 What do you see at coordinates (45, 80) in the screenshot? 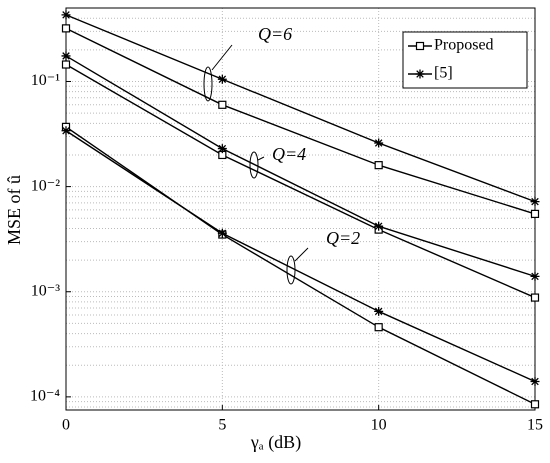
I see `y-tick-label: 10⁻¹` at bounding box center [45, 80].